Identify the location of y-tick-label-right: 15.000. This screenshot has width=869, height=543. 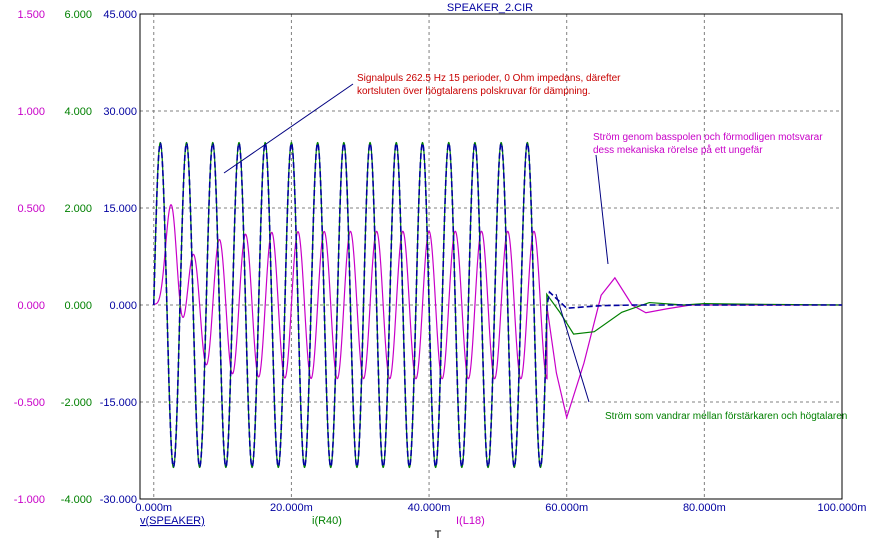
(120, 209).